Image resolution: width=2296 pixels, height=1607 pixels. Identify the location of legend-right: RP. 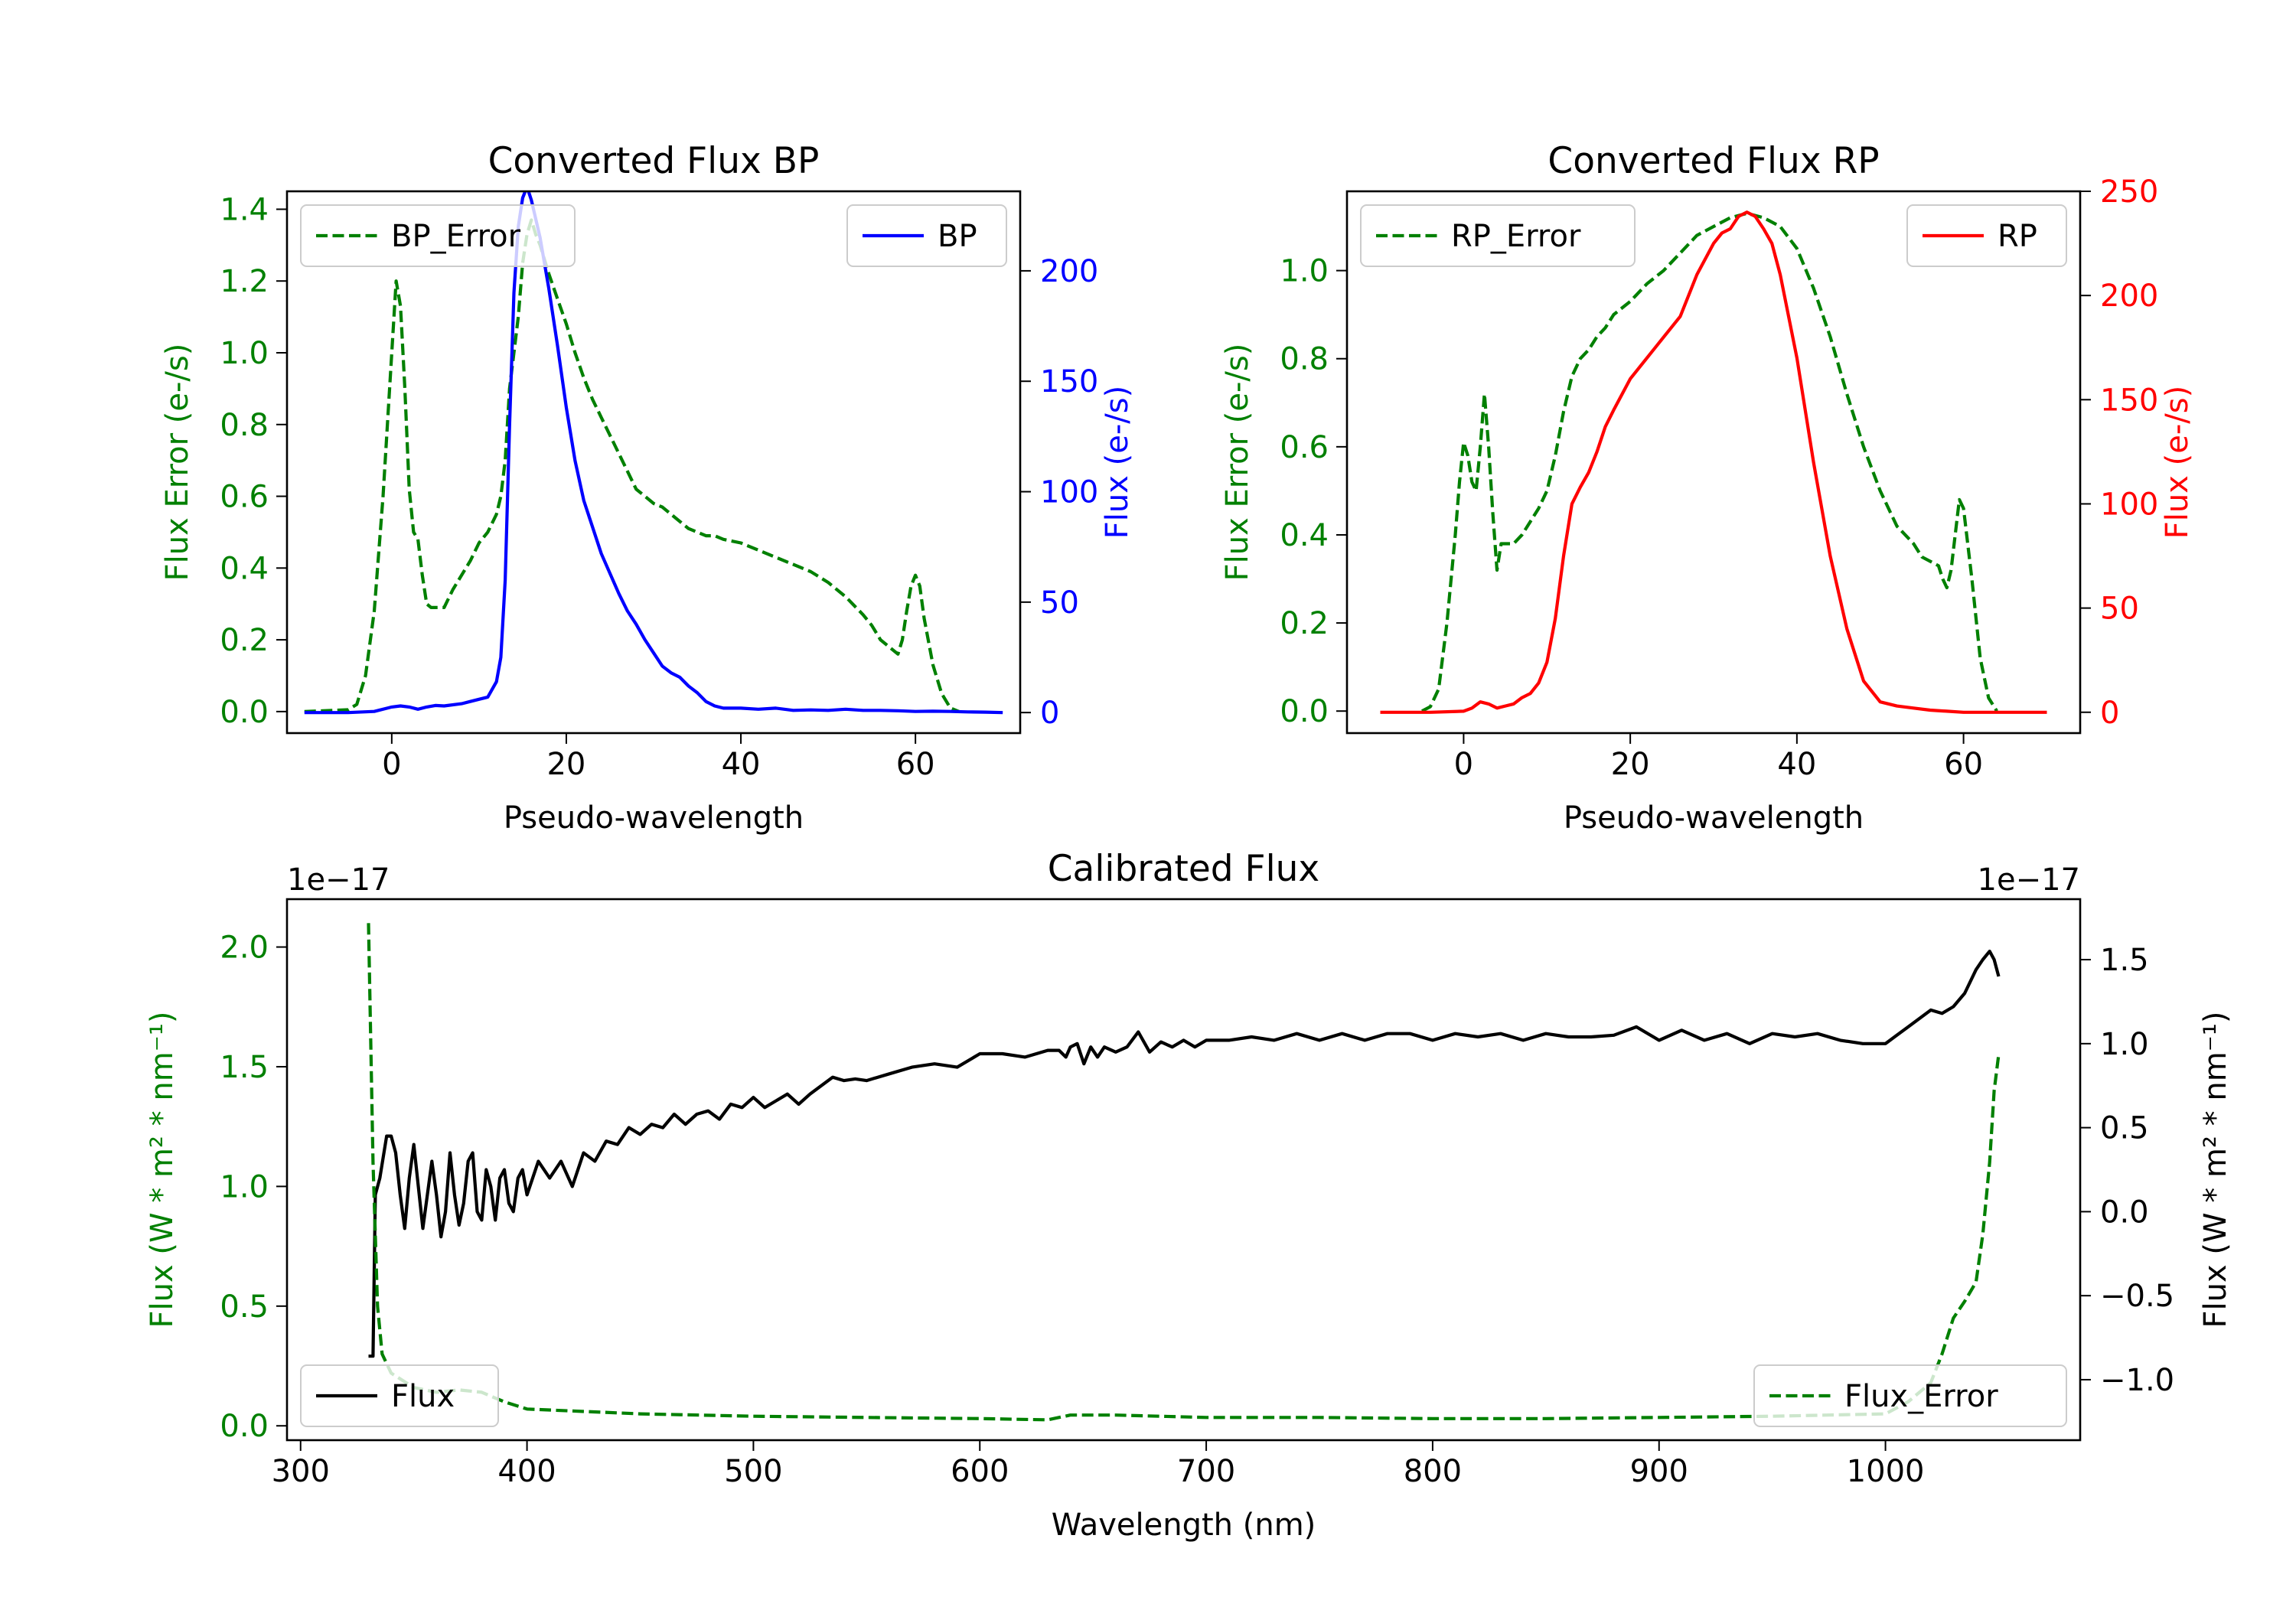
(1986, 235).